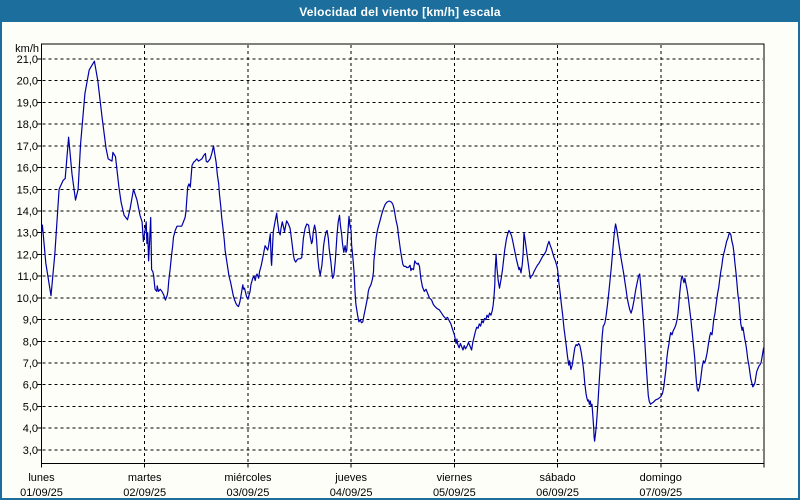 This screenshot has width=800, height=500. Describe the element at coordinates (350, 478) in the screenshot. I see `x-day-name: jueves` at that location.